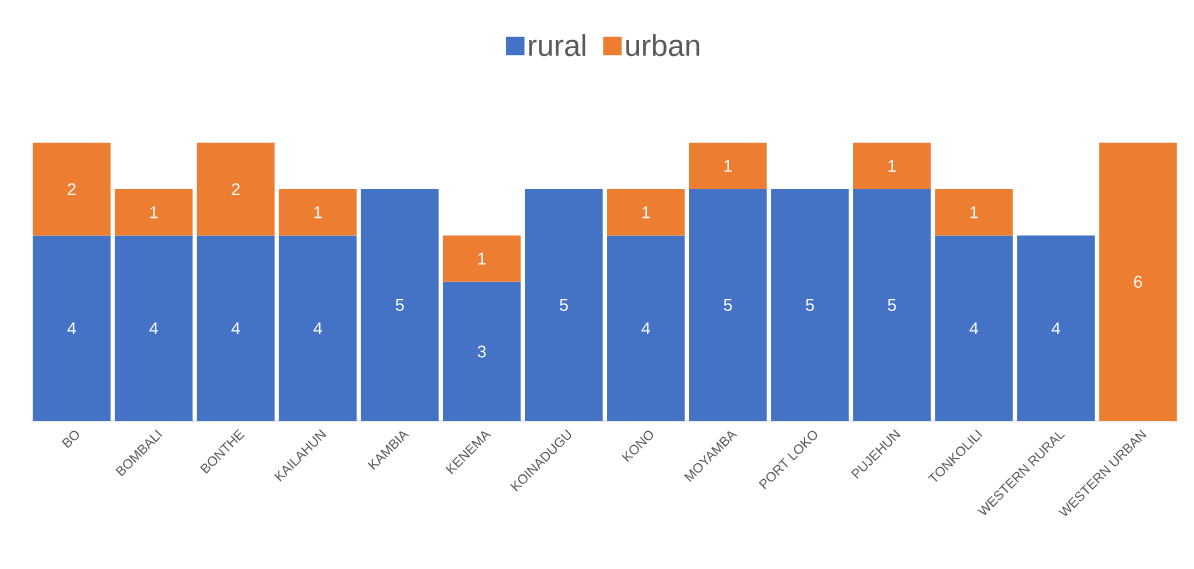 This screenshot has height=569, width=1194. I want to click on x-tick-label: BO, so click(70, 439).